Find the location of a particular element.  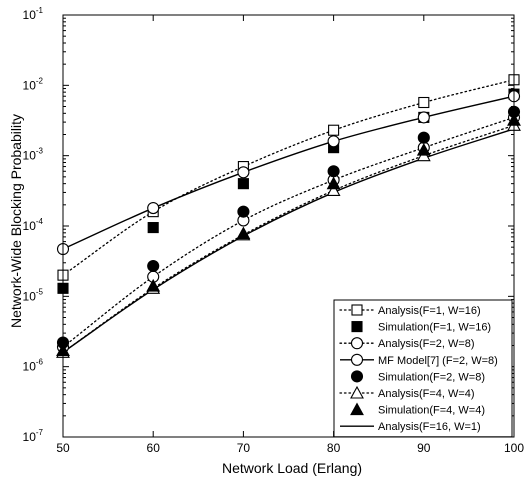

x-tick-label: 80 is located at coordinates (334, 448).